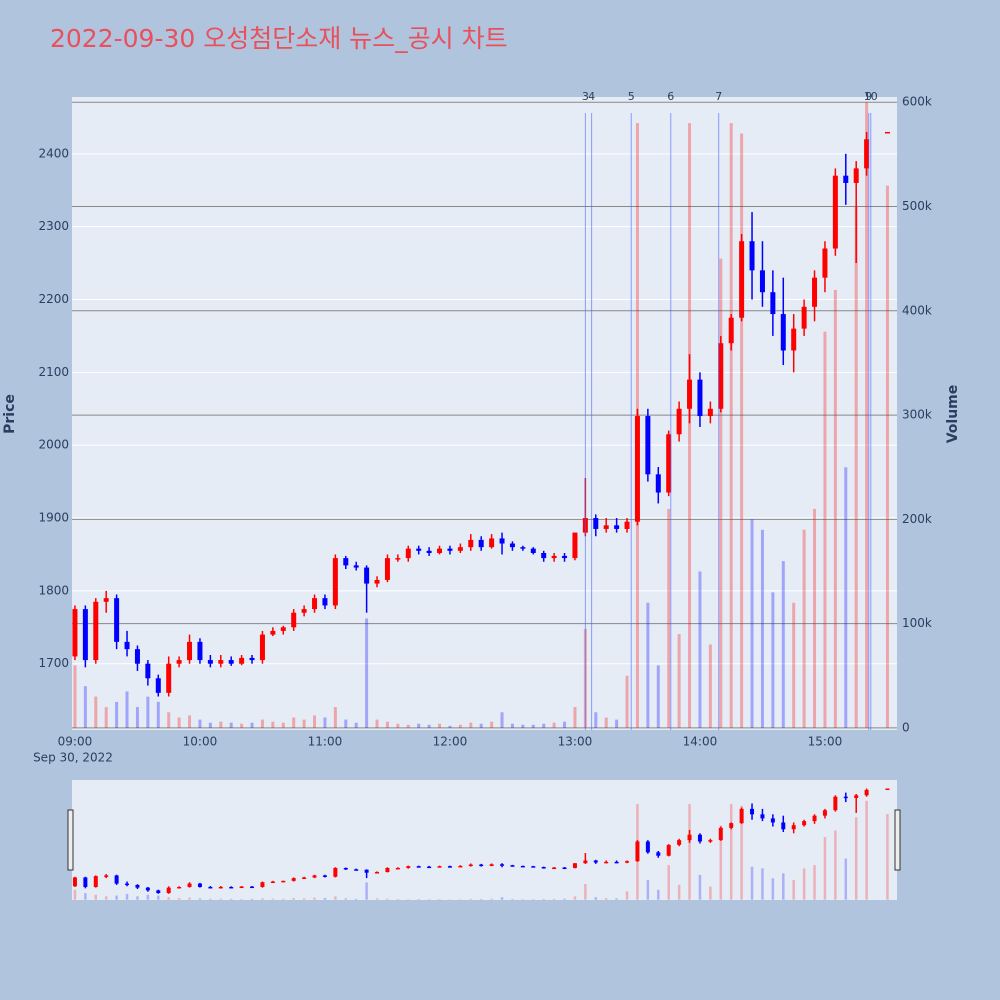 This screenshot has height=1000, width=1000. I want to click on news-label: 9, so click(868, 96).